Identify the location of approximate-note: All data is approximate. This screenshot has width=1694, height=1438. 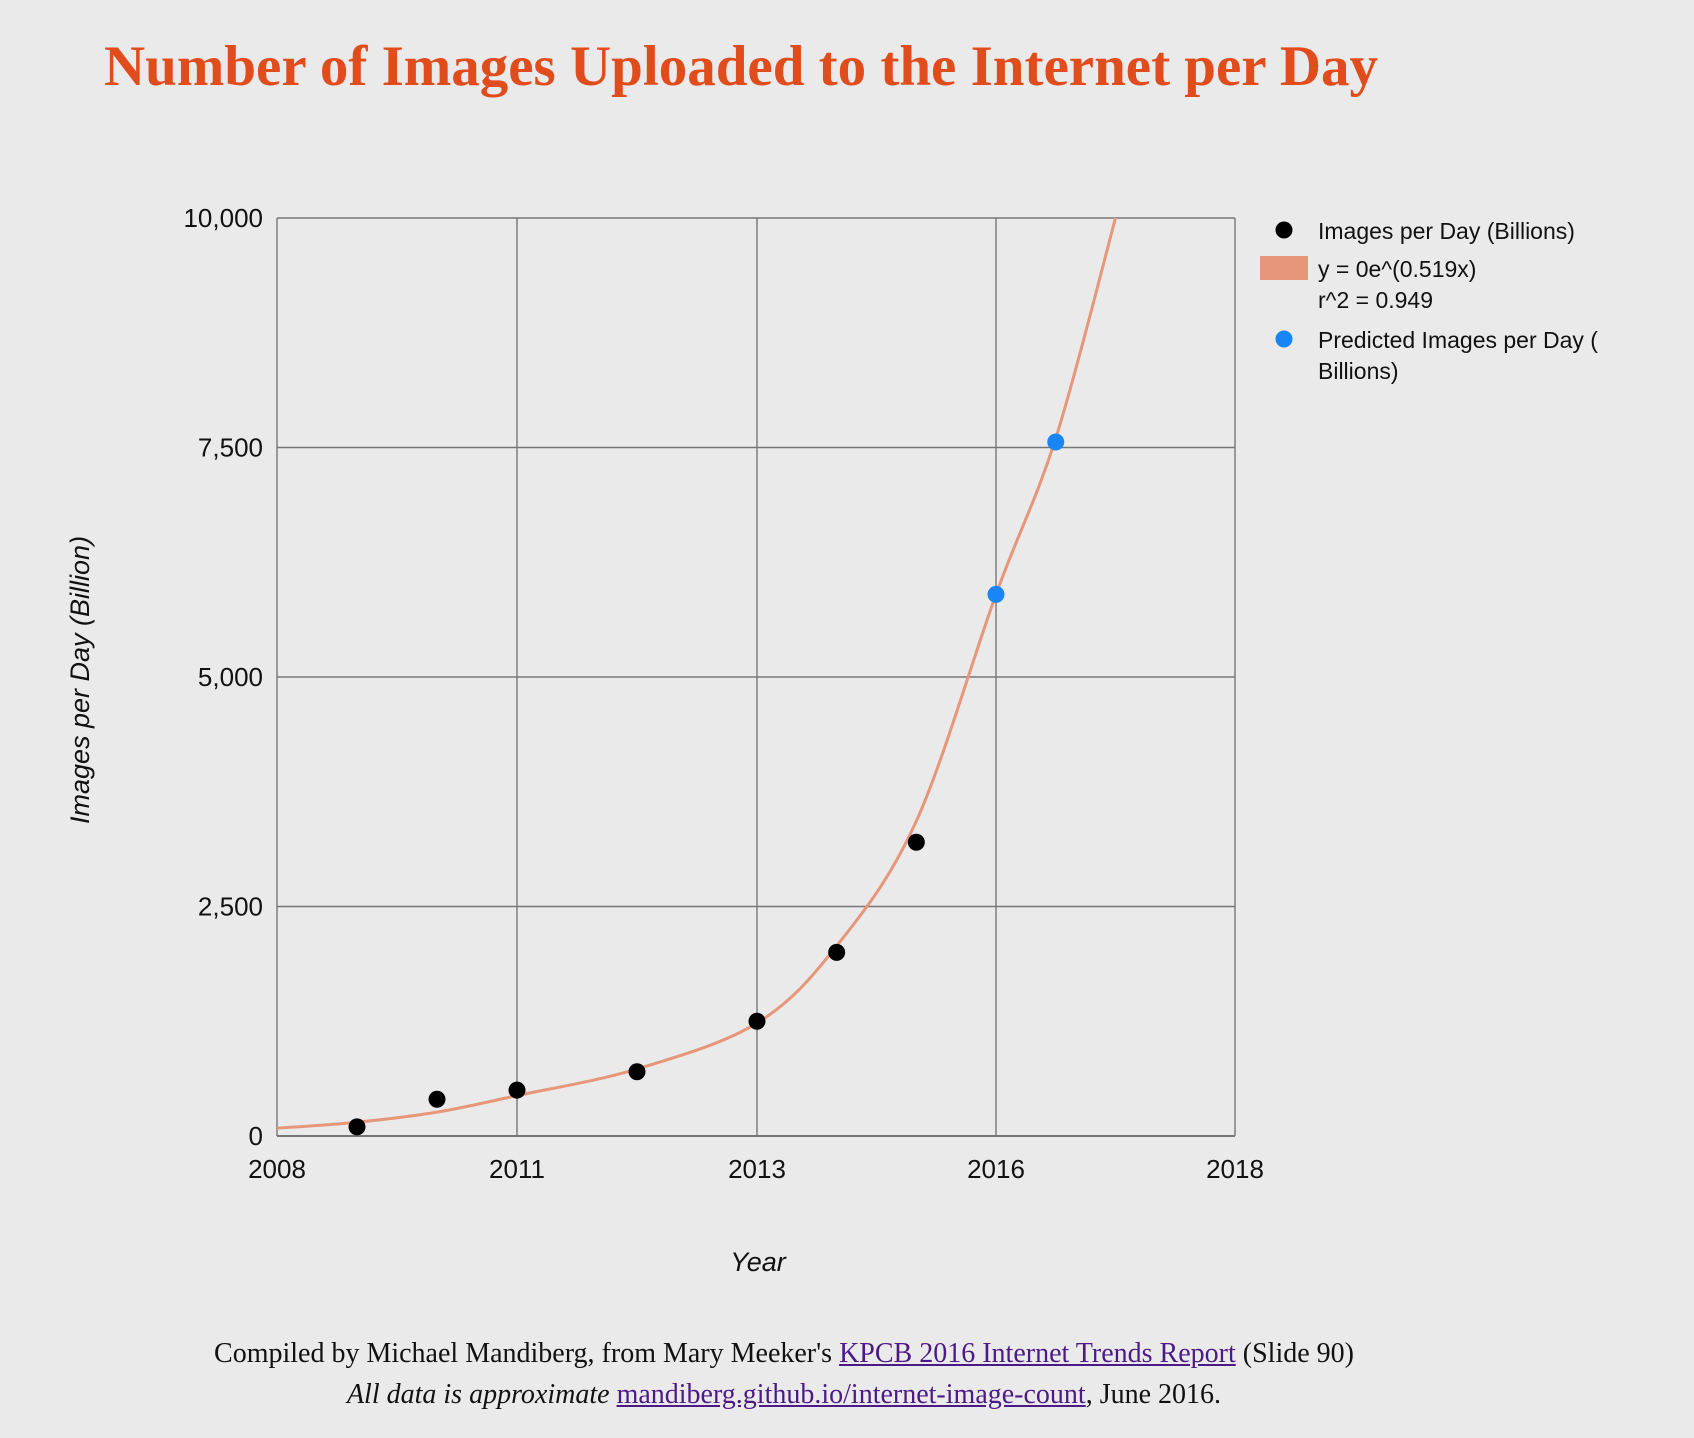
(478, 1394).